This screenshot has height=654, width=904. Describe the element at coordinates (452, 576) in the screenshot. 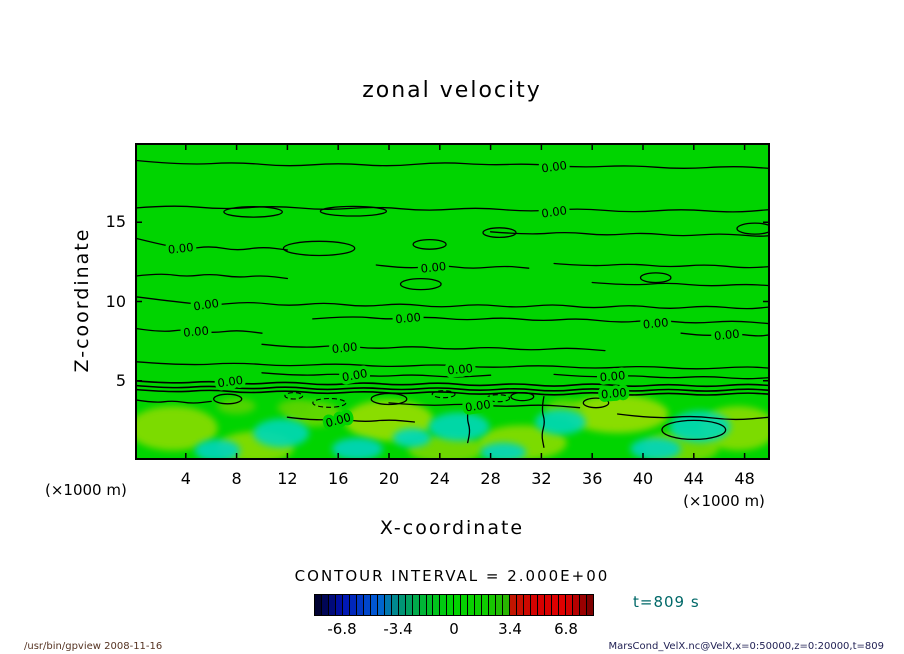

I see `contour-interval-text: CONTOUR INTERVAL = 2.000E+00` at that location.